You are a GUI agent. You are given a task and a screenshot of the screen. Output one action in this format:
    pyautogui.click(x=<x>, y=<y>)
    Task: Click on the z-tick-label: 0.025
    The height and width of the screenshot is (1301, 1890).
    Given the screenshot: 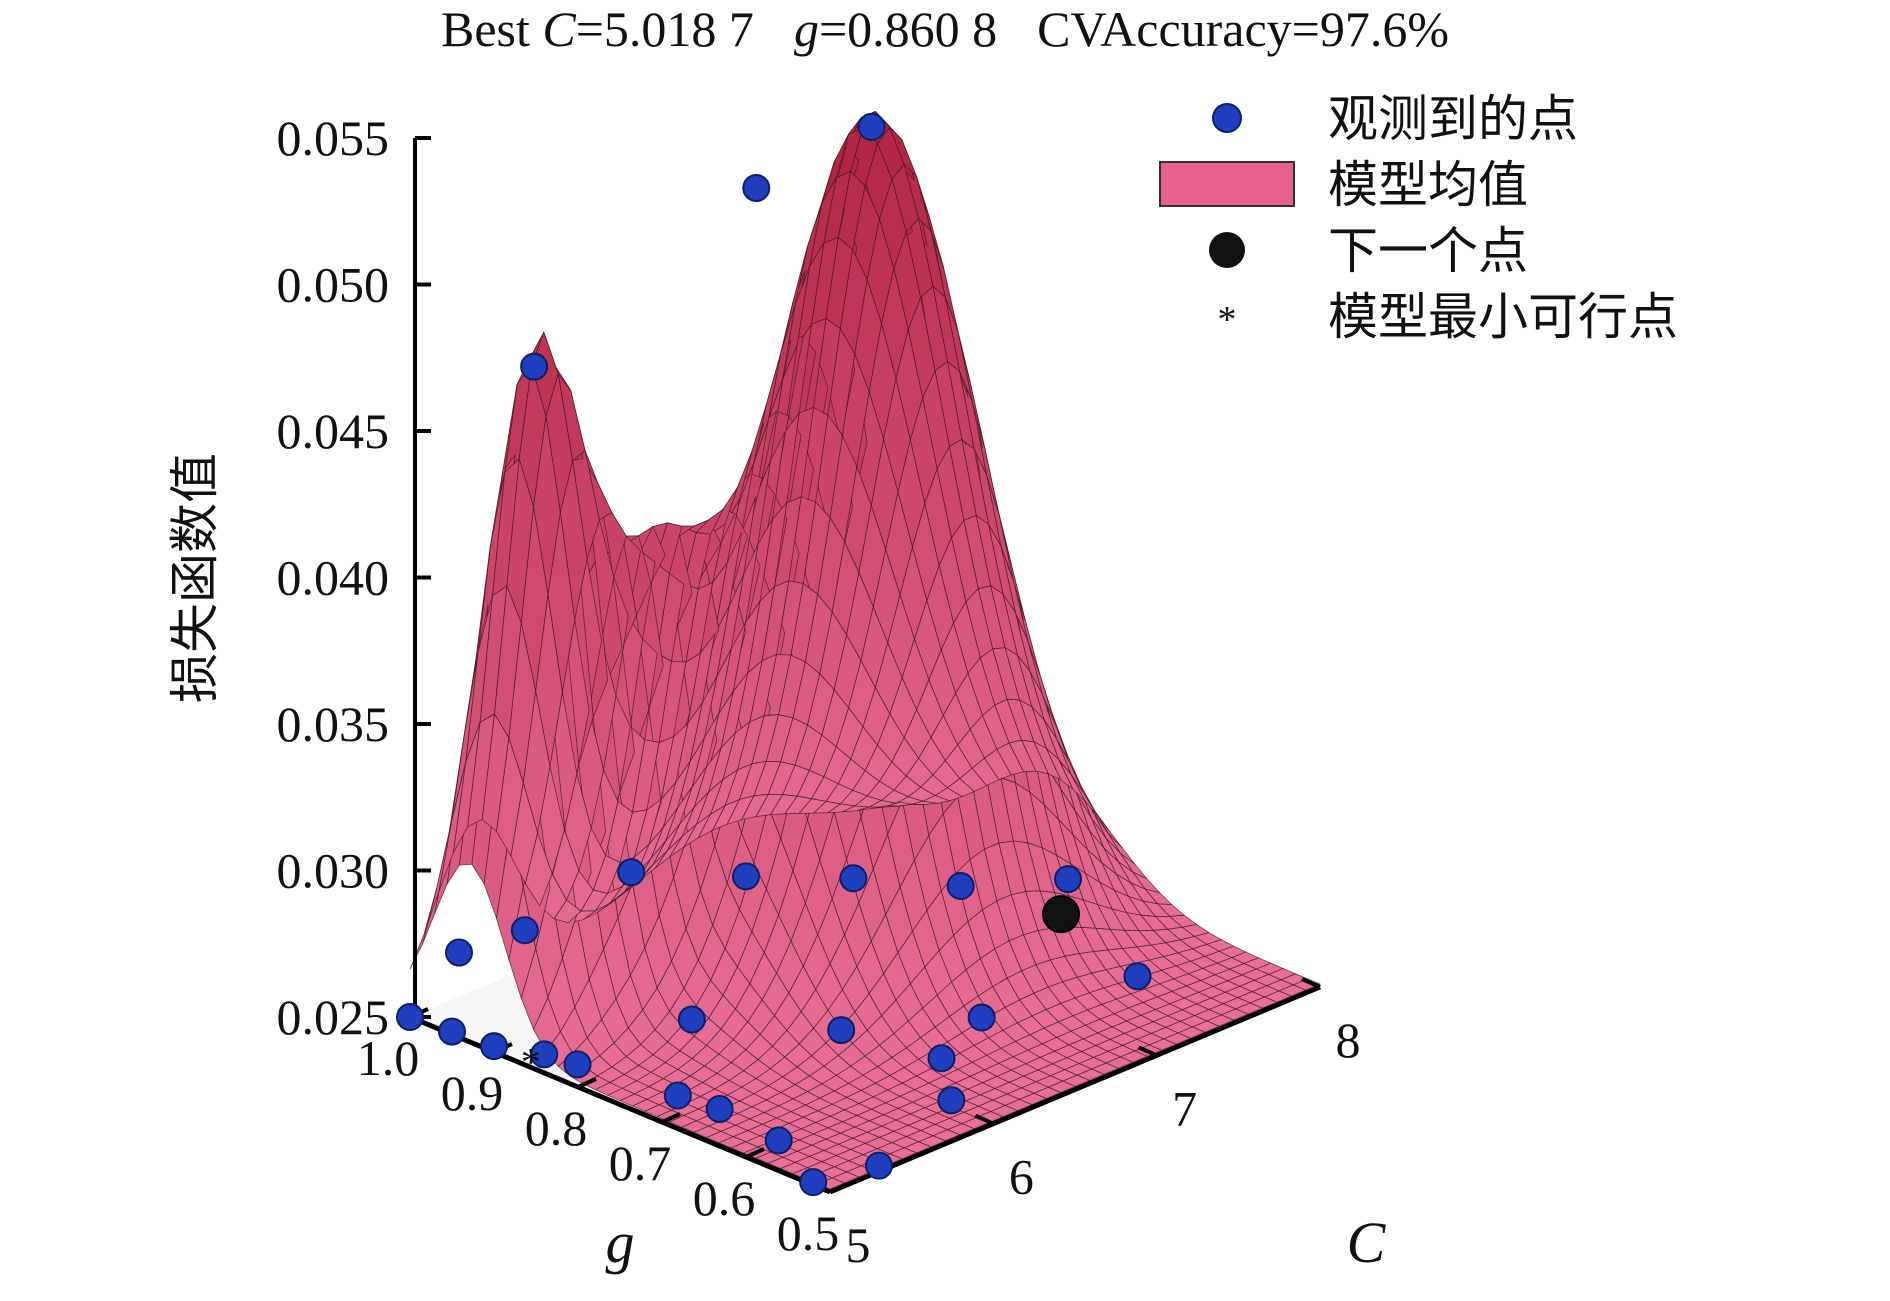 What is the action you would take?
    pyautogui.click(x=333, y=1017)
    